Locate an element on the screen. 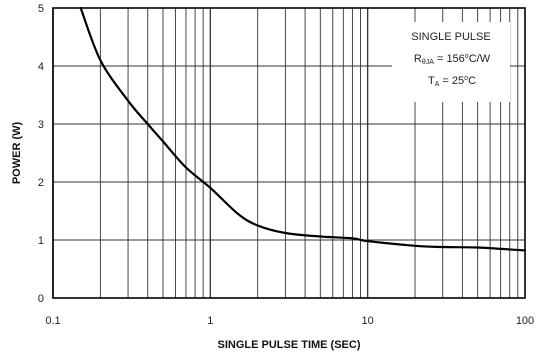  x-tick-label: 0.1 is located at coordinates (52, 321).